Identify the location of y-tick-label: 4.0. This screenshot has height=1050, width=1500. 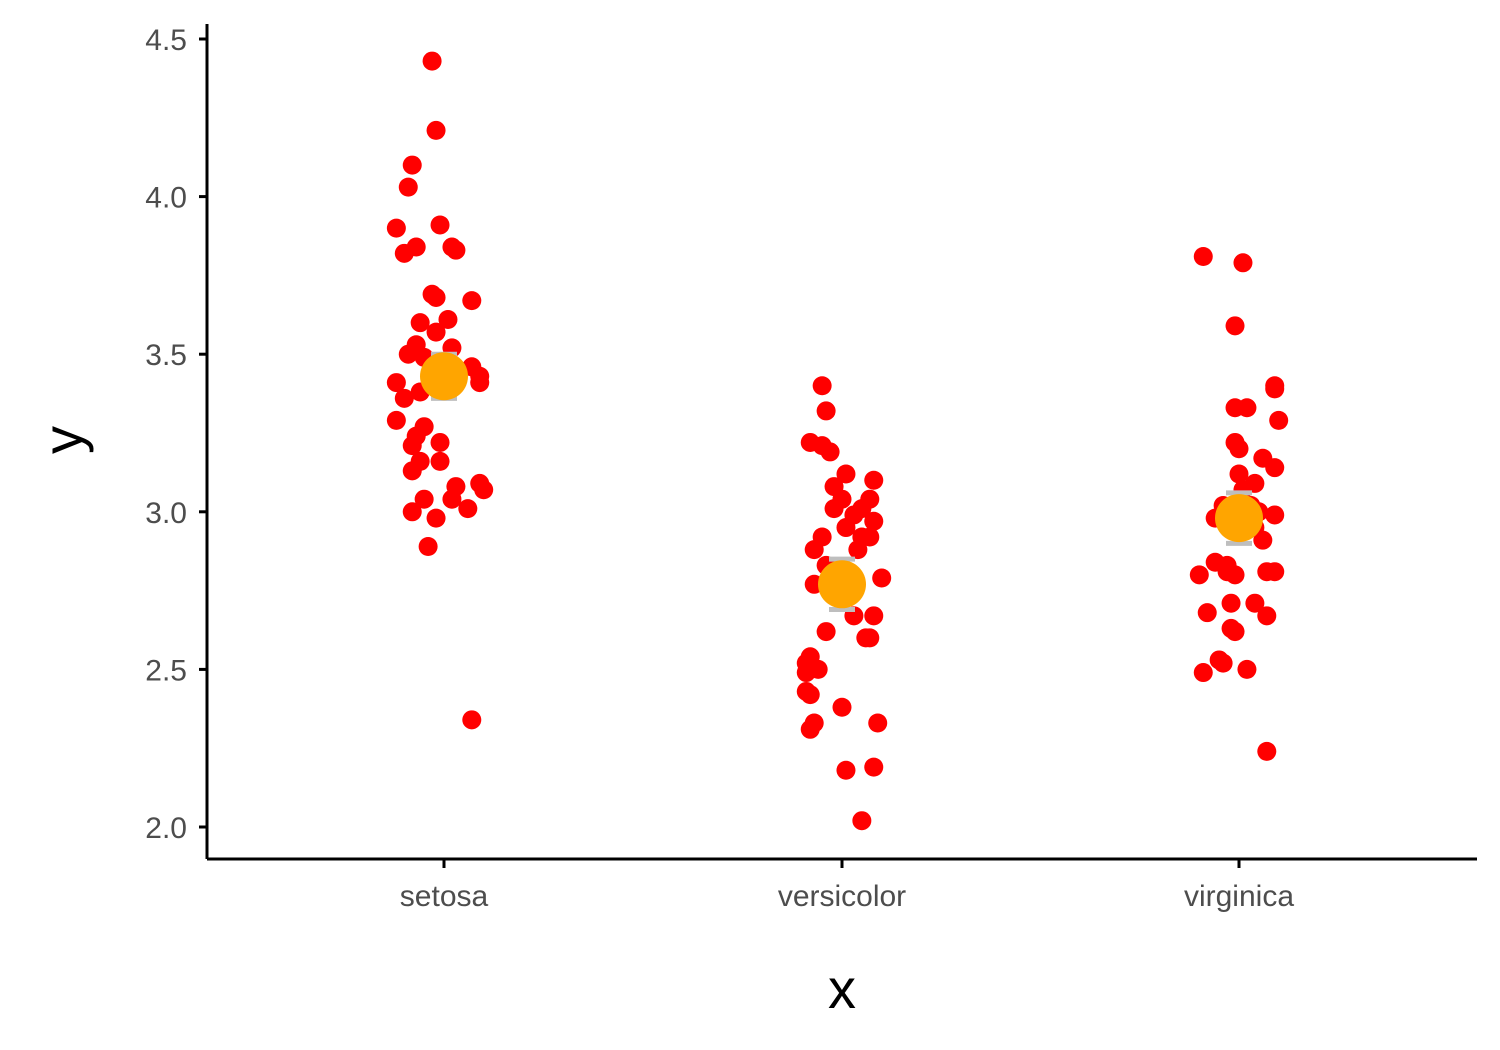
(166, 198).